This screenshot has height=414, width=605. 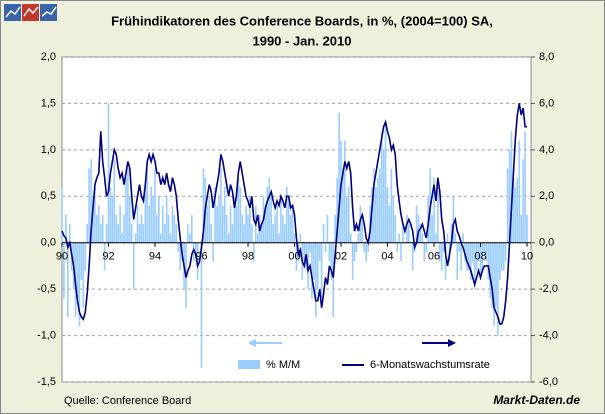 What do you see at coordinates (301, 40) in the screenshot?
I see `chart-subtitle: 1990 - Jan. 2010` at bounding box center [301, 40].